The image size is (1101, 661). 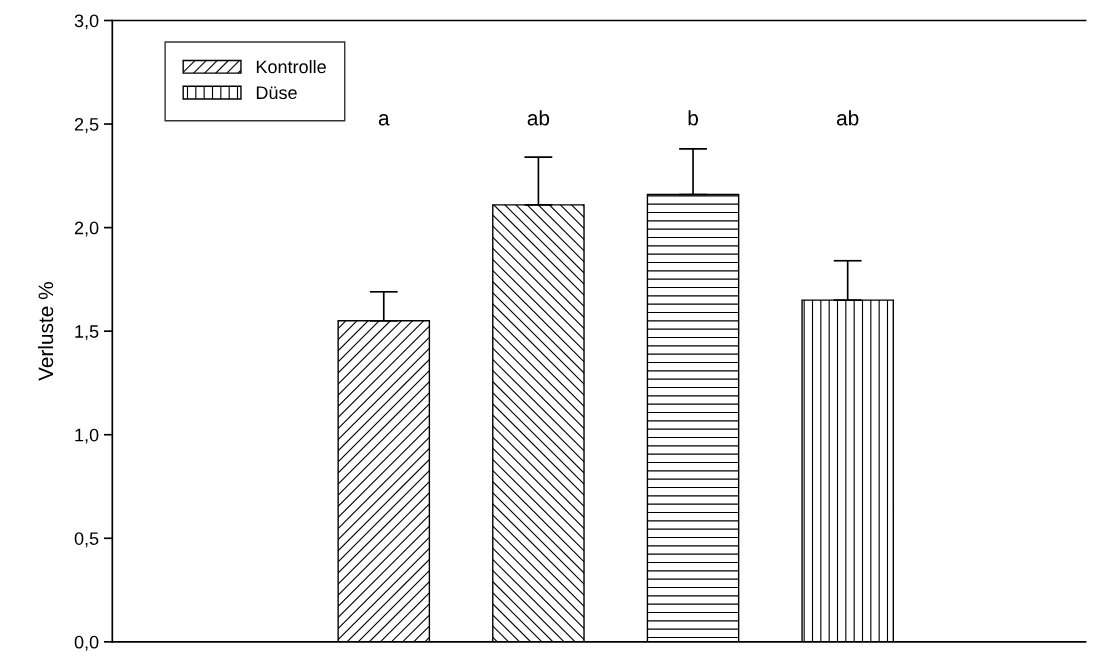 What do you see at coordinates (276, 93) in the screenshot?
I see `legend-label: Düse` at bounding box center [276, 93].